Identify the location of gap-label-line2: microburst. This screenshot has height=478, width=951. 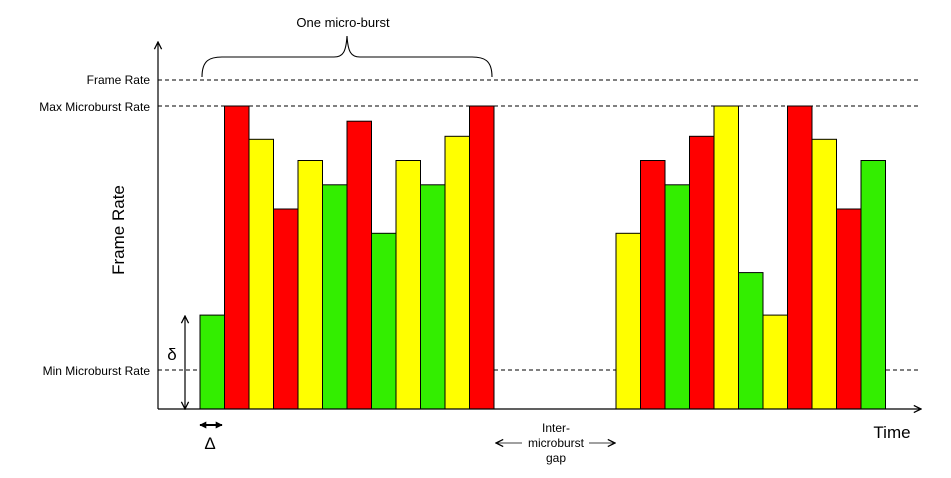
(556, 443).